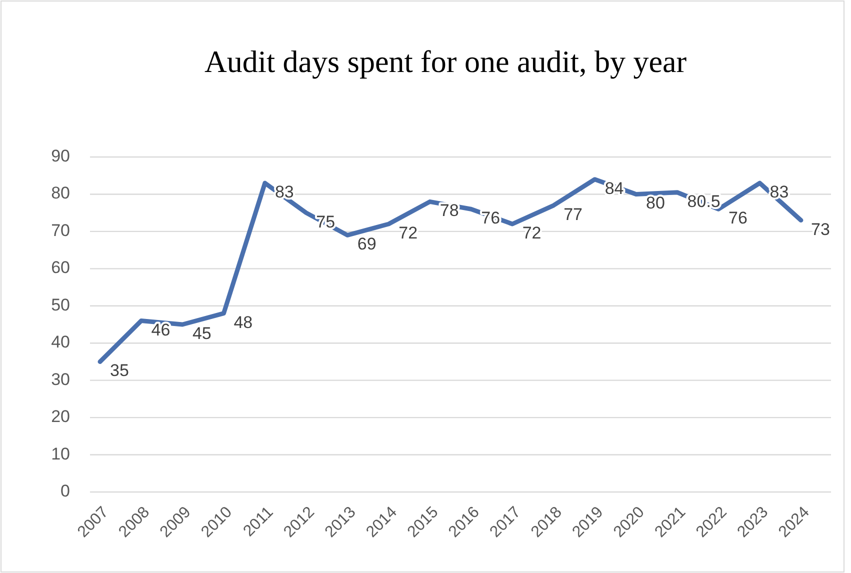  I want to click on data-label: 69, so click(366, 244).